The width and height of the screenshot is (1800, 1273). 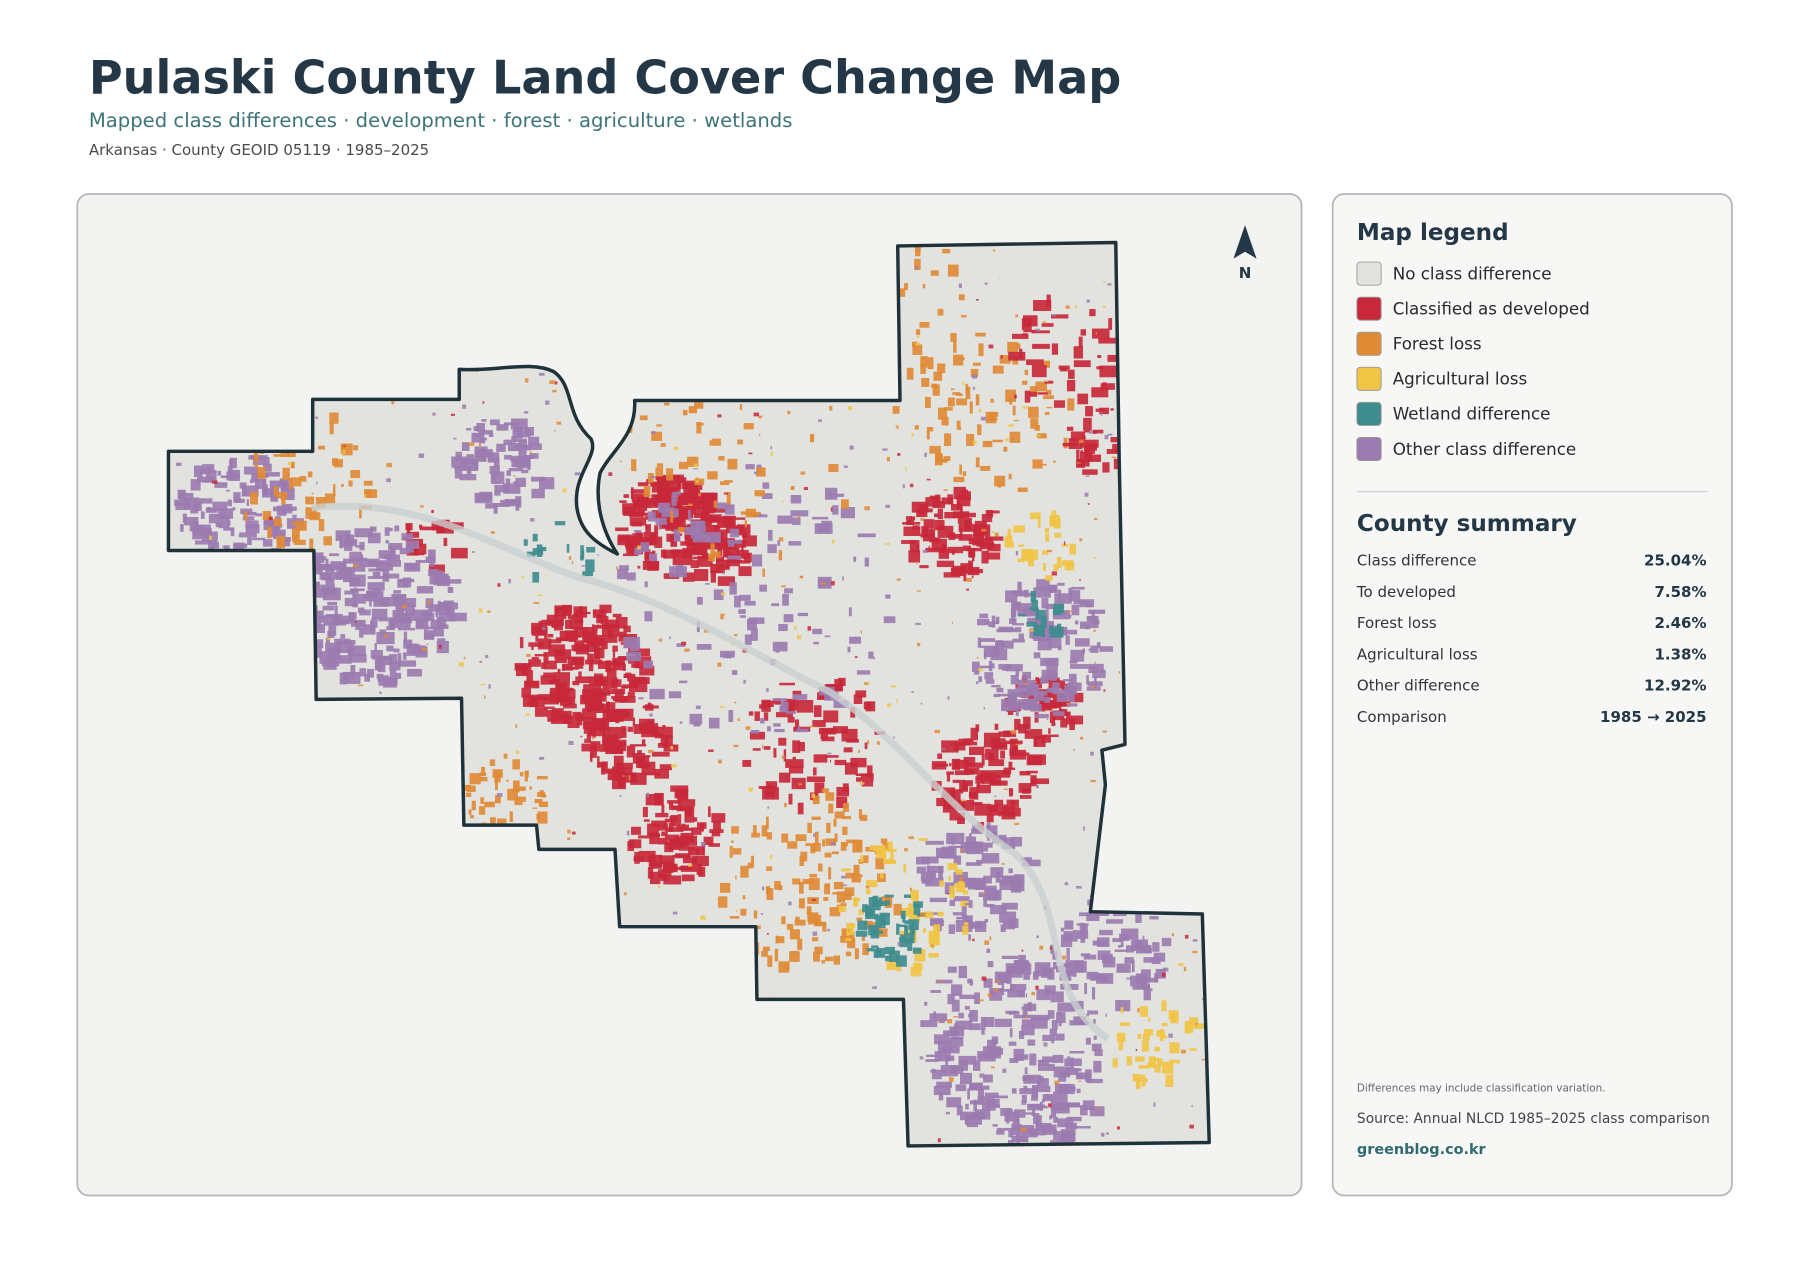 What do you see at coordinates (1422, 1150) in the screenshot?
I see `link: greenblog.co.kr` at bounding box center [1422, 1150].